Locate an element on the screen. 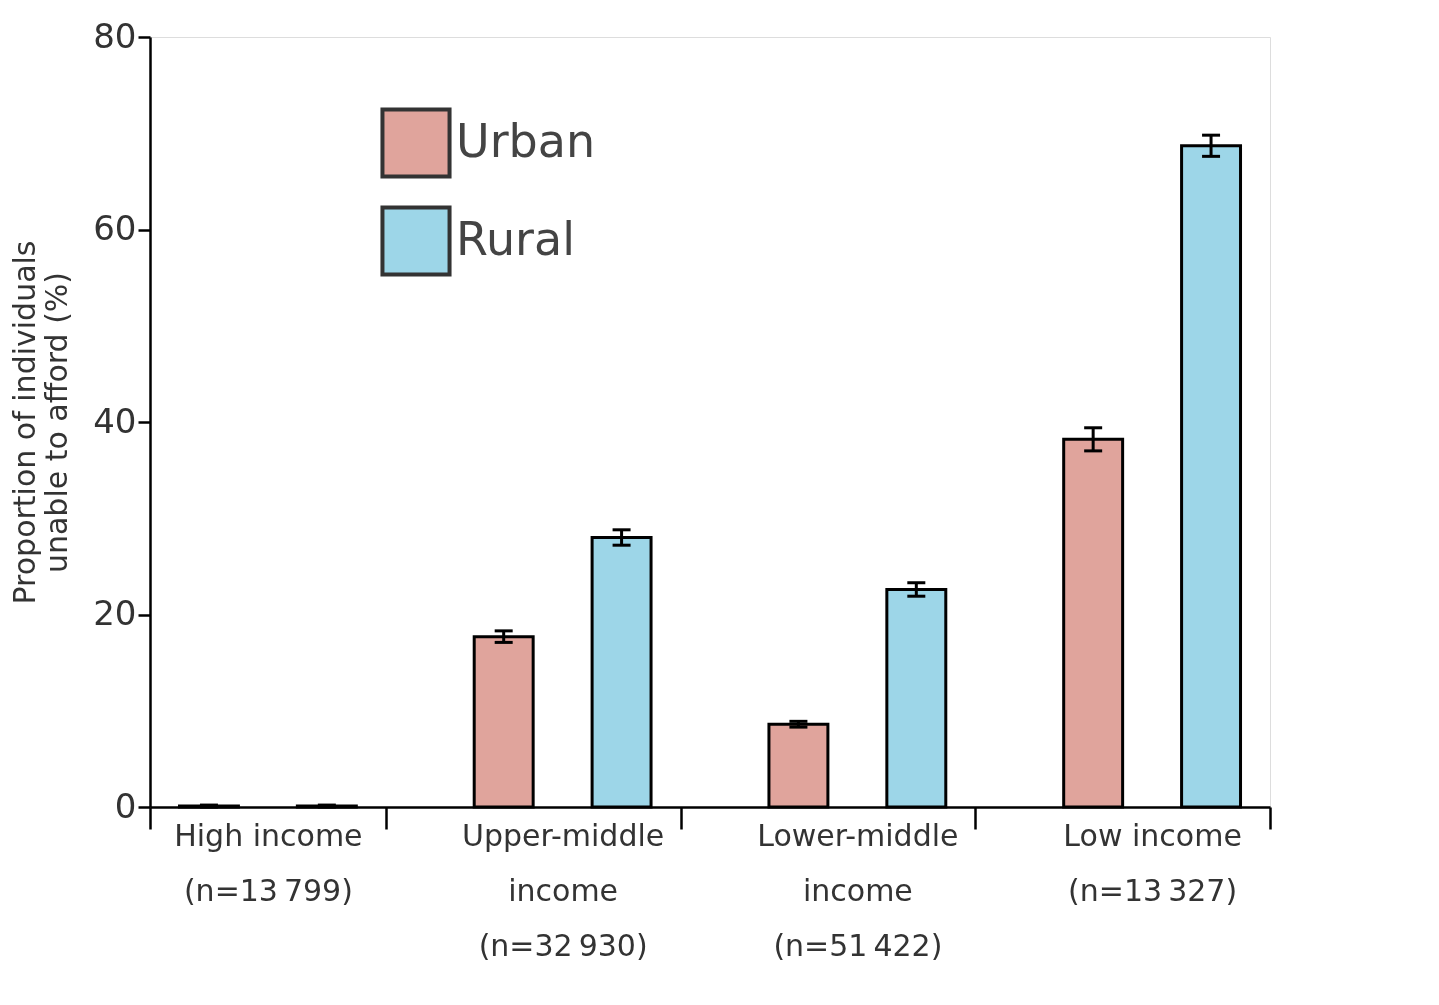  x-tick-label: Lower-middle income (n=51 422) is located at coordinates (858, 890).